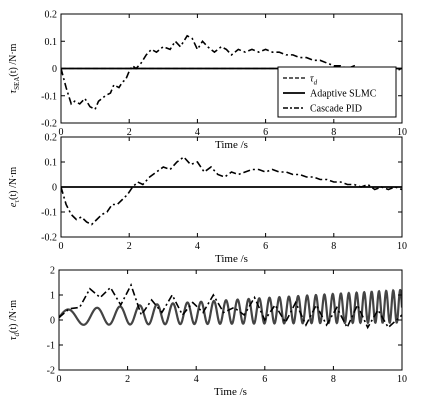 This screenshot has width=424, height=403. I want to click on legend-label: τd, so click(314, 80).